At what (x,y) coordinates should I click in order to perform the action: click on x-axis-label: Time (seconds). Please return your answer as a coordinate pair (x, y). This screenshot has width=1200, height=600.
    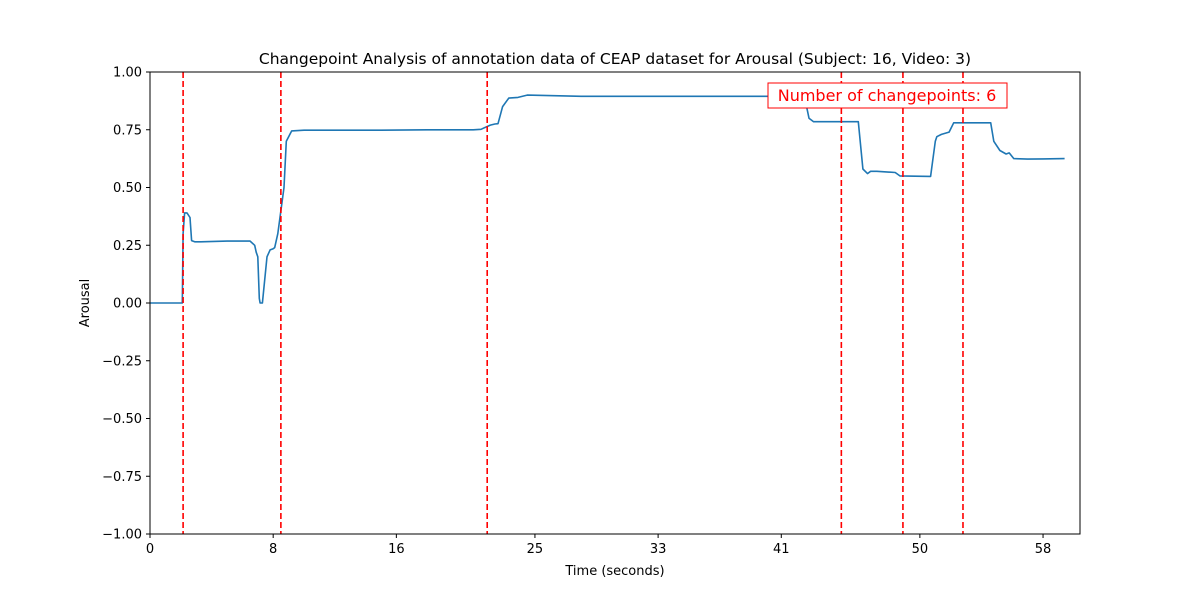
    Looking at the image, I should click on (614, 571).